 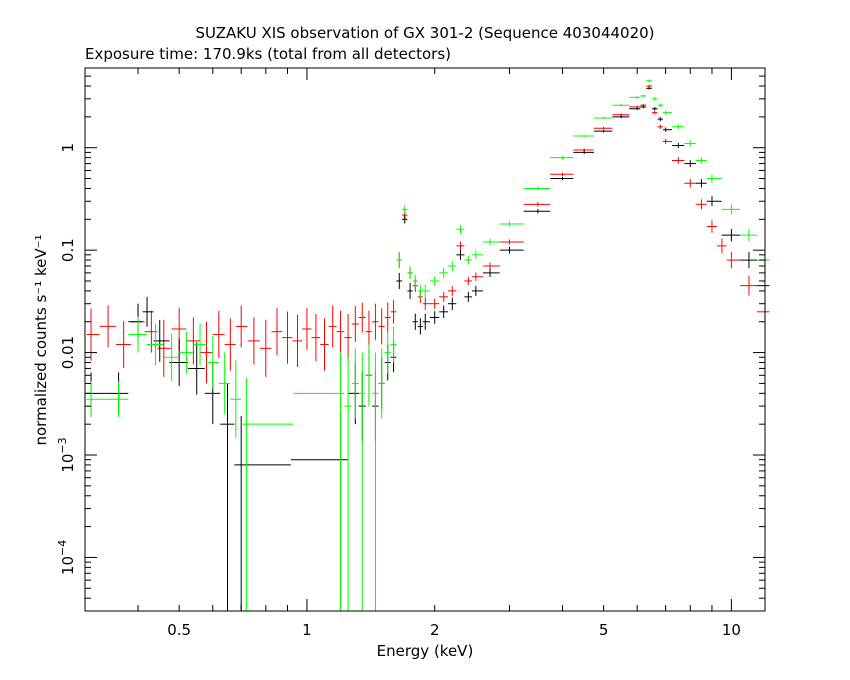 I want to click on x-tick-label: 10, so click(x=731, y=630).